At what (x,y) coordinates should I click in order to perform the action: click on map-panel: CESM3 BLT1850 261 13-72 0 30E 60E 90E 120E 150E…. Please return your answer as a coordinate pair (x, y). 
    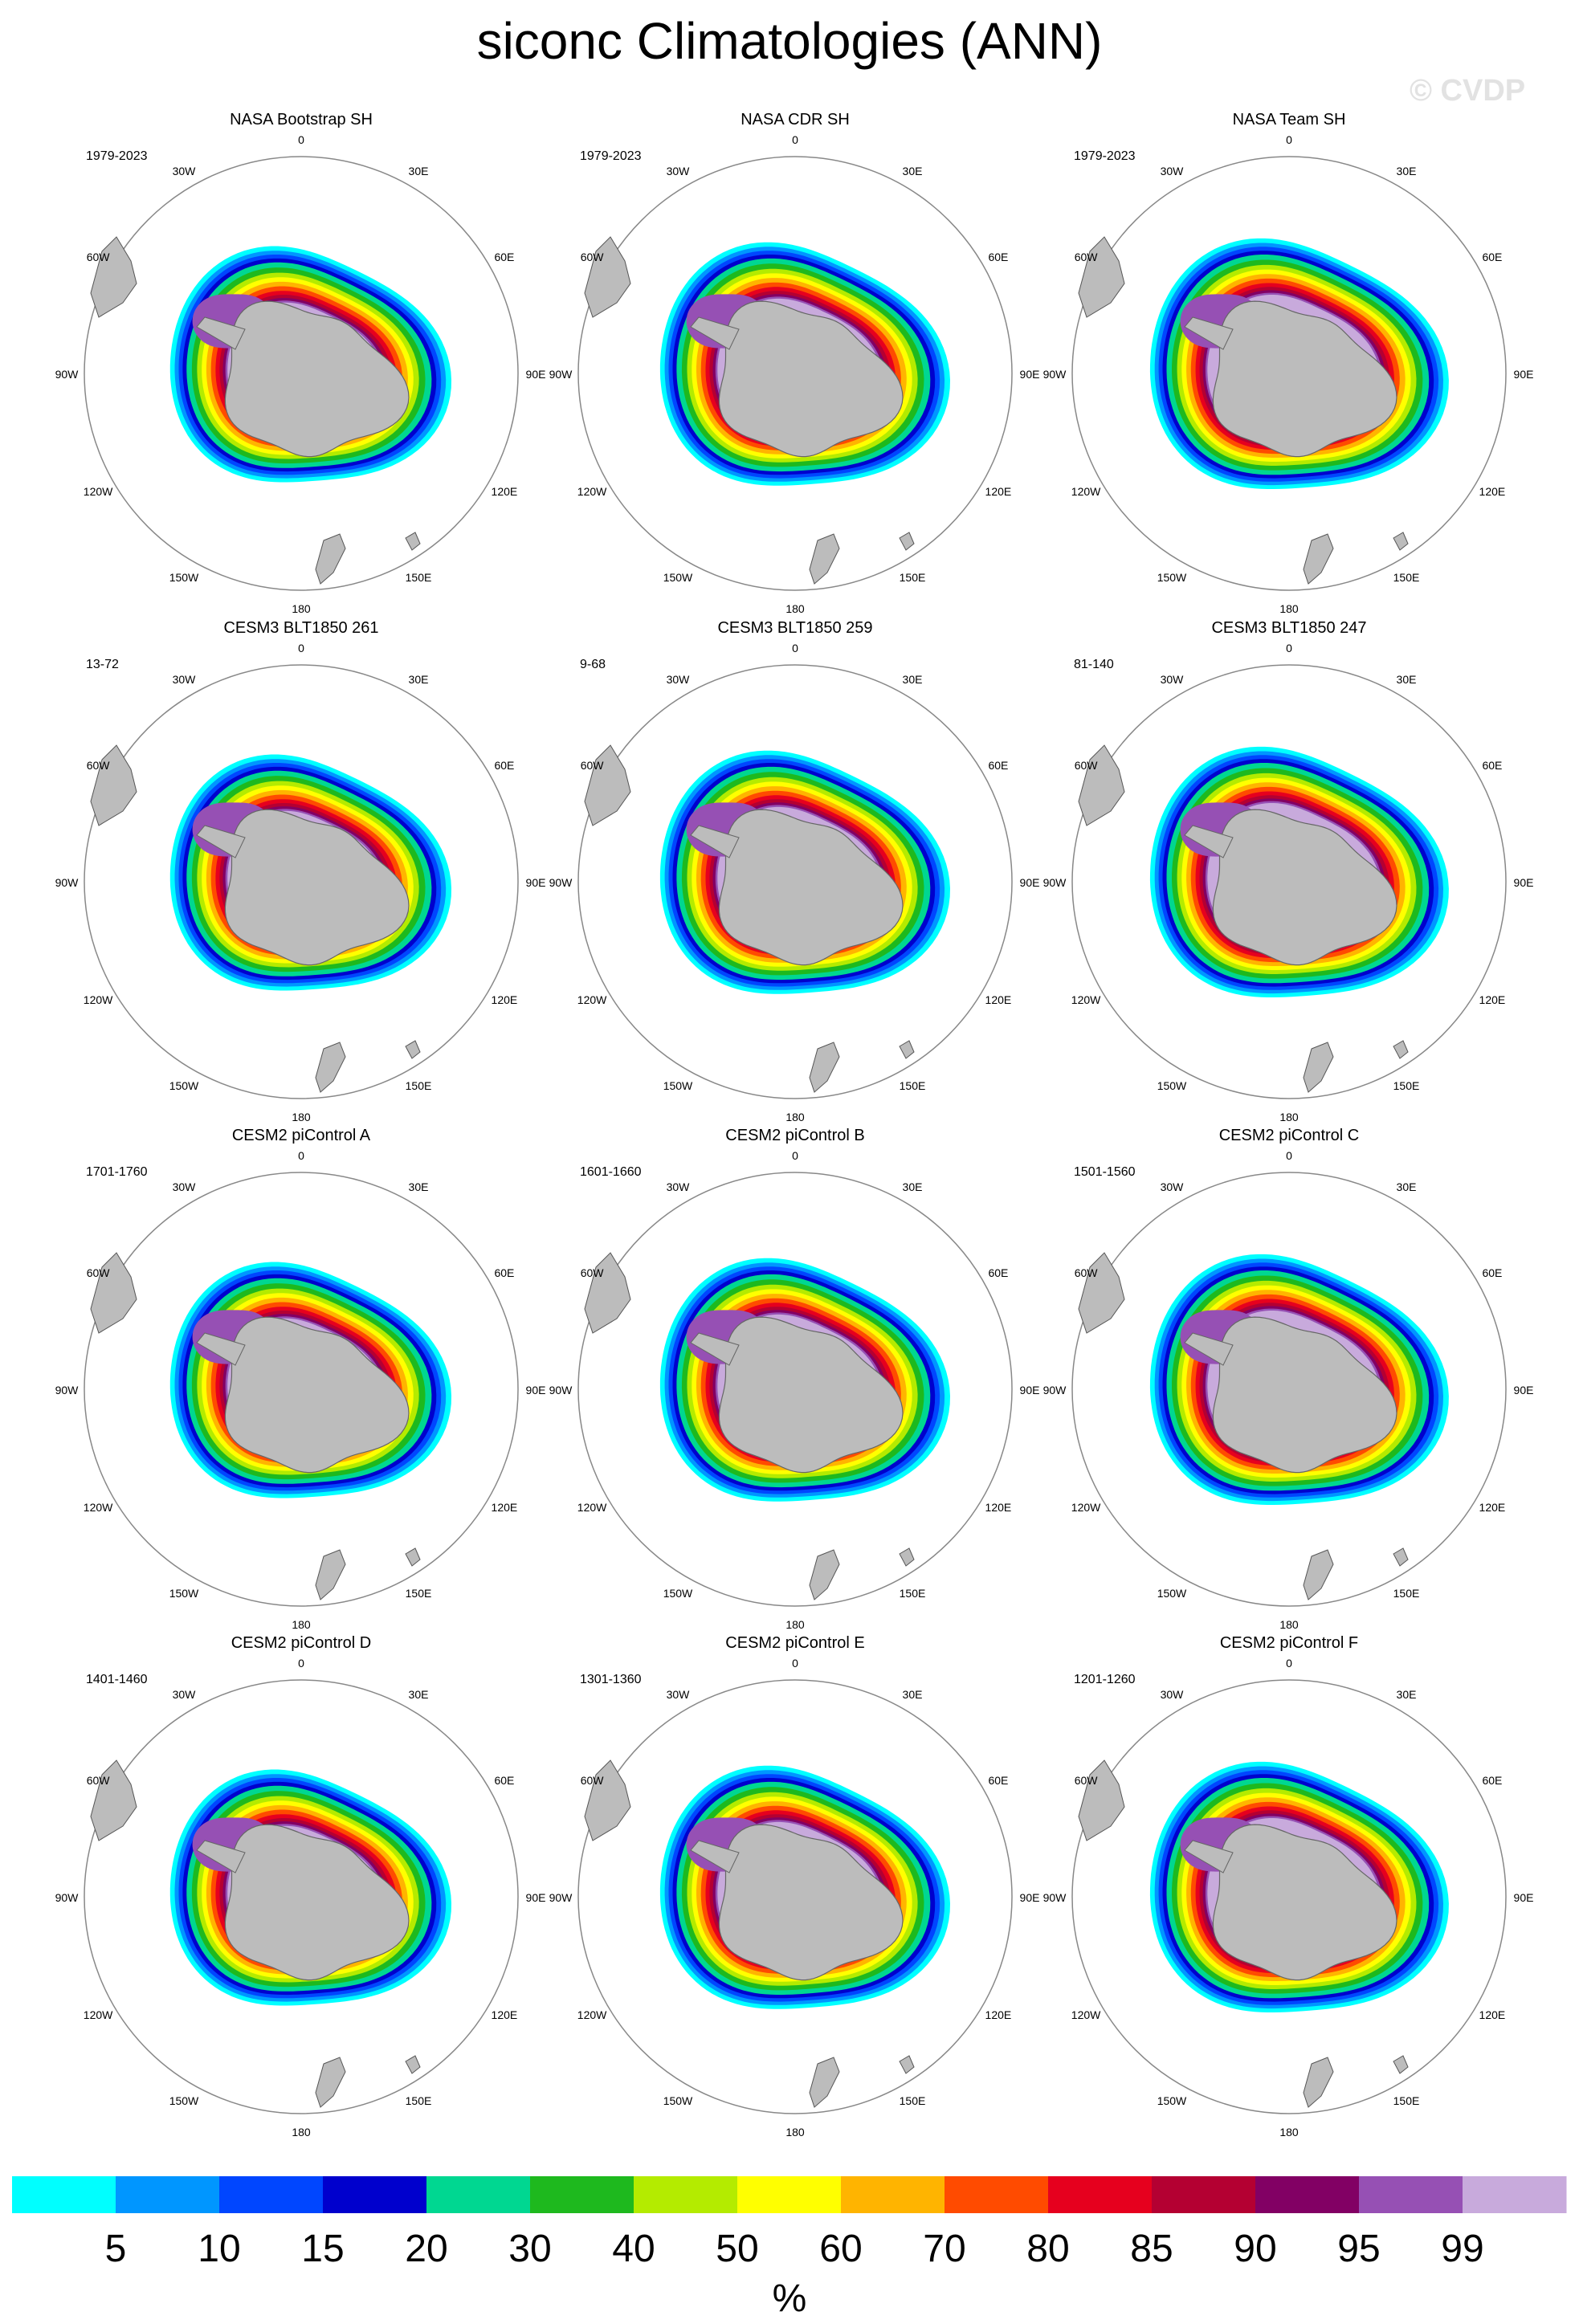
    Looking at the image, I should click on (300, 871).